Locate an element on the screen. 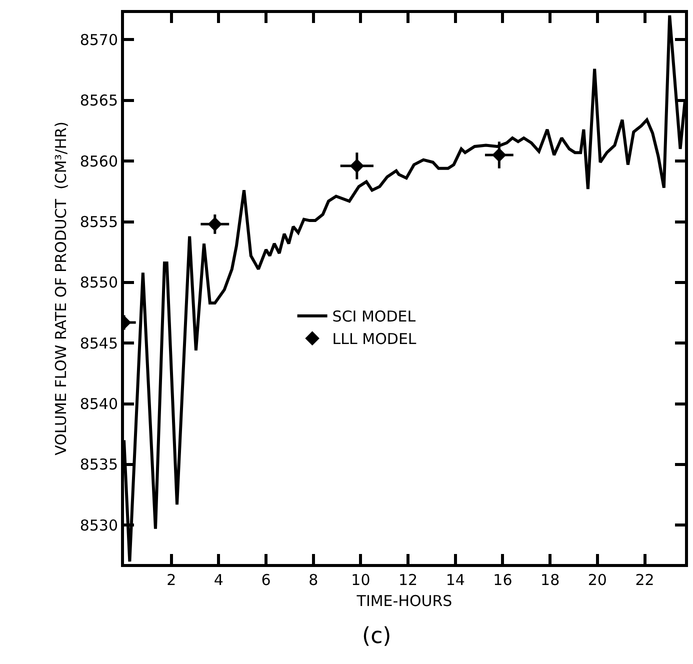  y-tick-label: 8545 is located at coordinates (99, 343).